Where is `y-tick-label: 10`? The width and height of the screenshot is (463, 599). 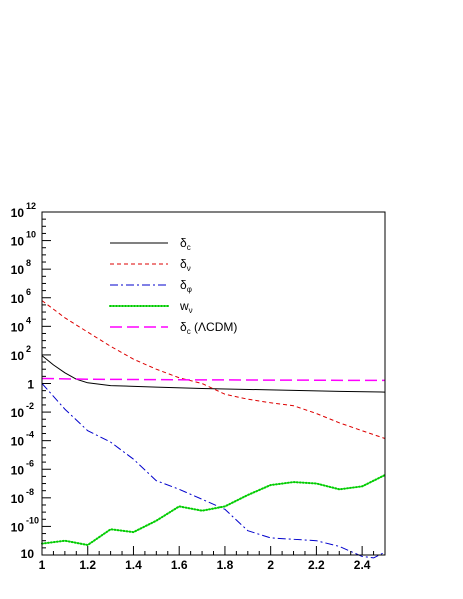
y-tick-label: 10 is located at coordinates (28, 554).